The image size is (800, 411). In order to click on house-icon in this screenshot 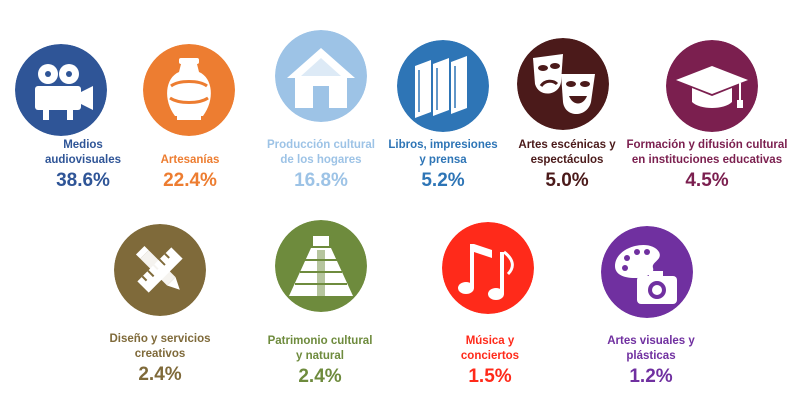, I will do `click(321, 76)`.